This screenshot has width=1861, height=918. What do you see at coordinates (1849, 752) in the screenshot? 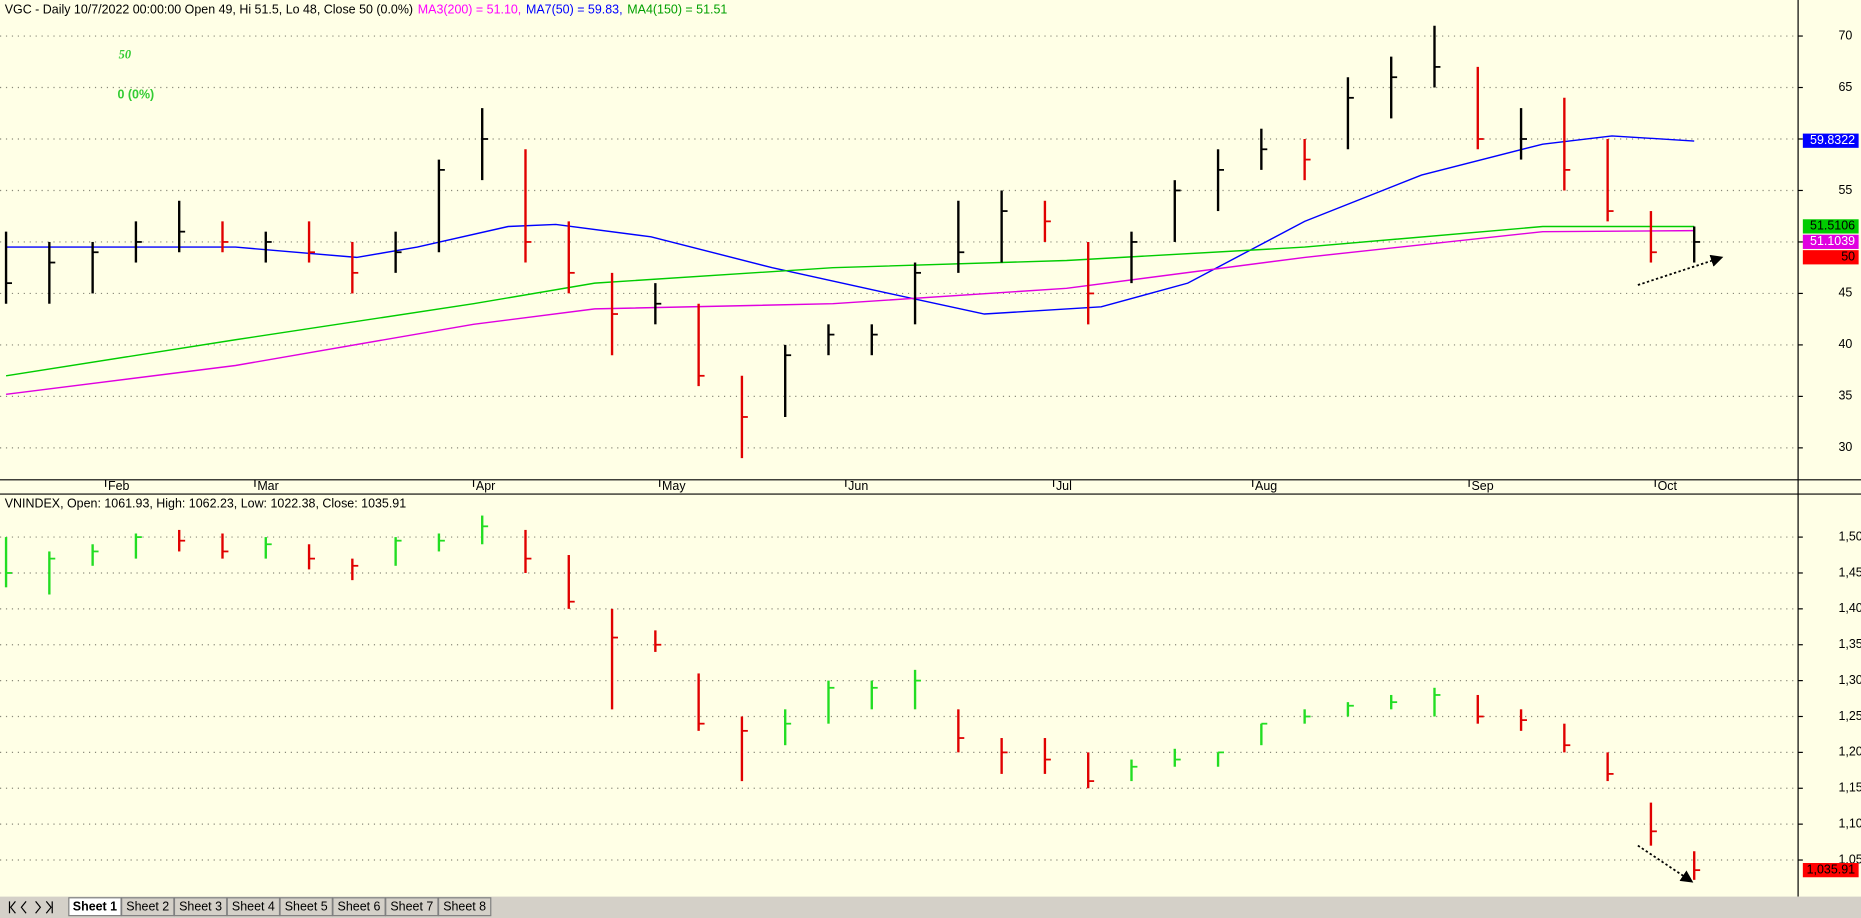
I see `y-tick-label: 1,200` at bounding box center [1849, 752].